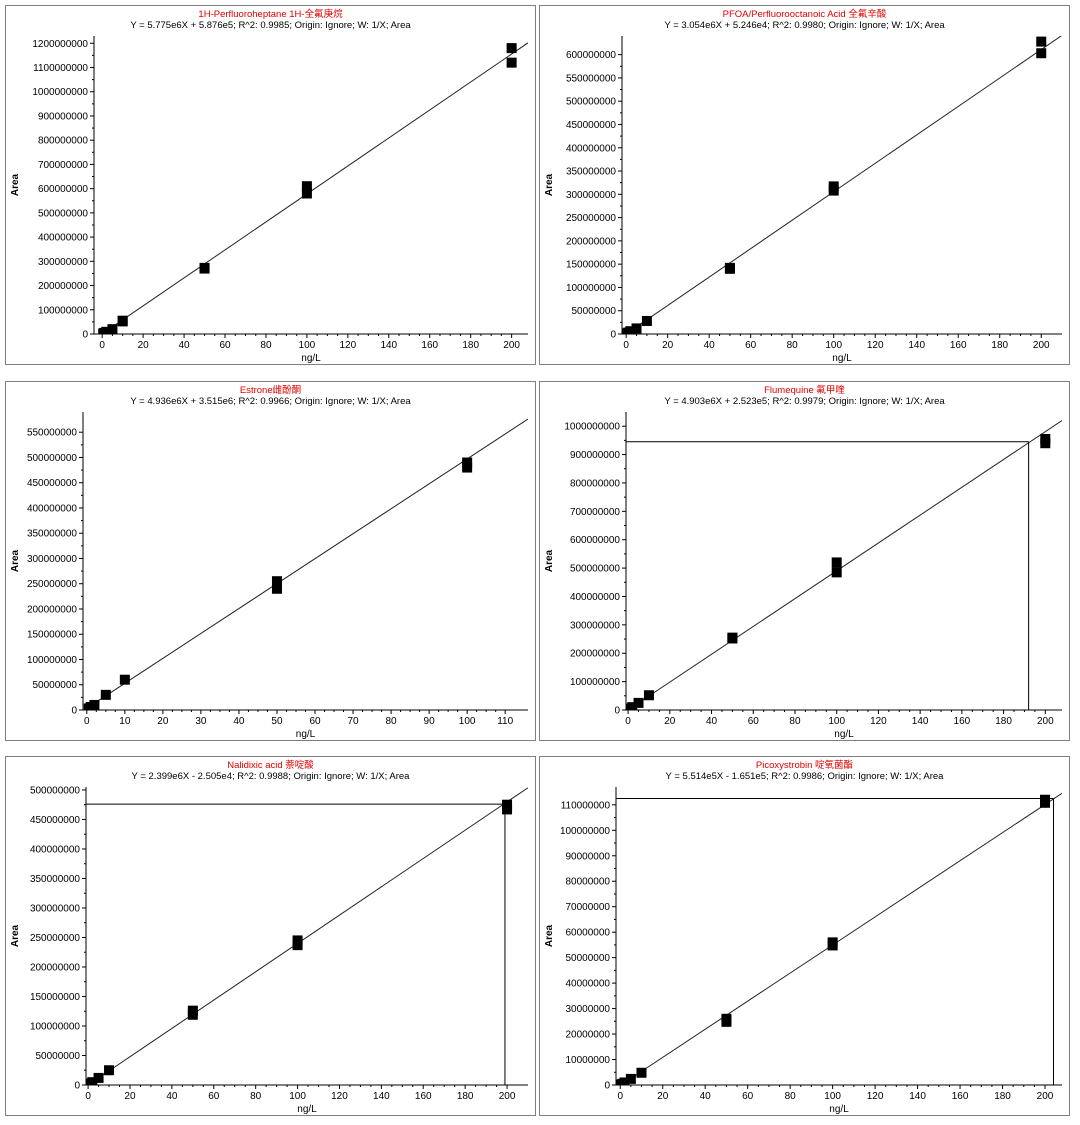 The image size is (1080, 1125). What do you see at coordinates (588, 1009) in the screenshot?
I see `y-tick-label: 30000000` at bounding box center [588, 1009].